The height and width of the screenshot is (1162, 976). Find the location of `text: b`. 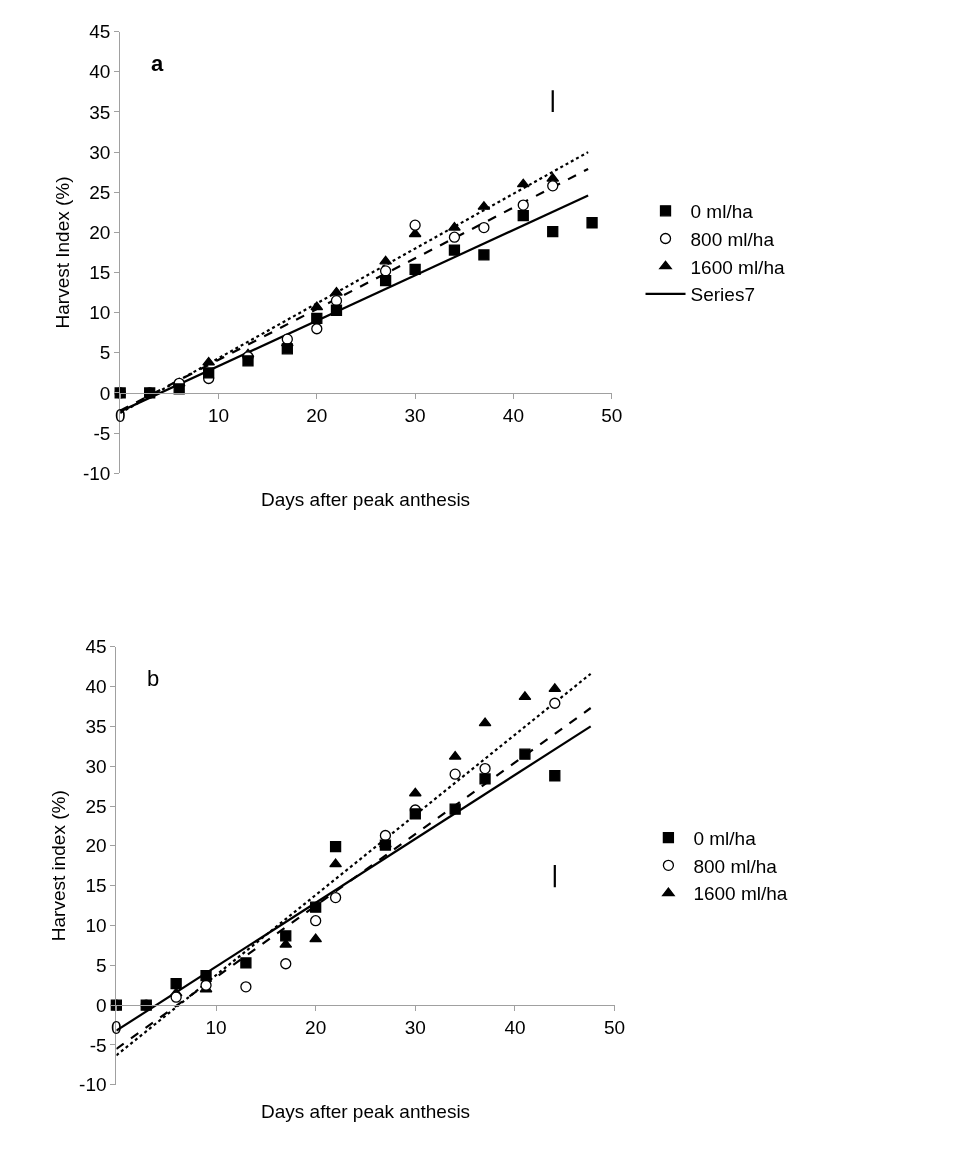

text: b is located at coordinates (153, 678).